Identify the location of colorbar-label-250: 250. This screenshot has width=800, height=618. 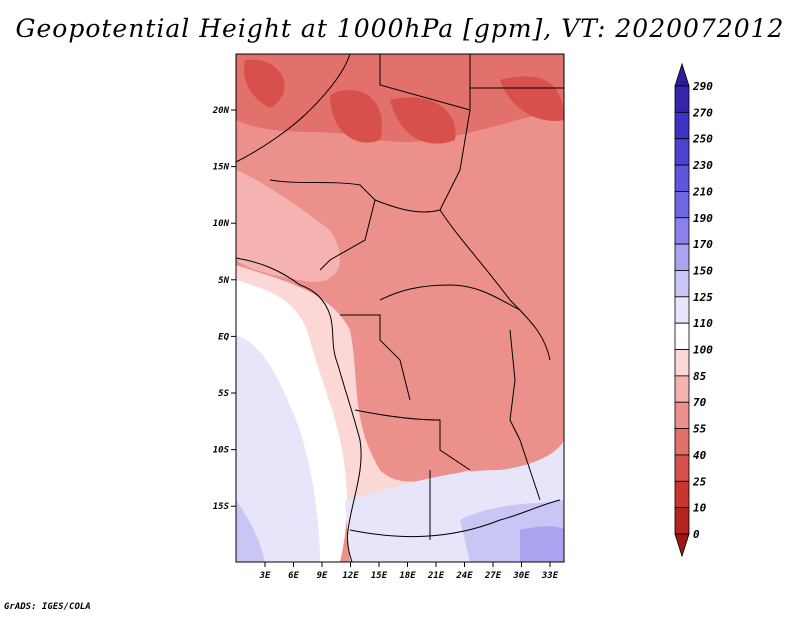
(702, 139).